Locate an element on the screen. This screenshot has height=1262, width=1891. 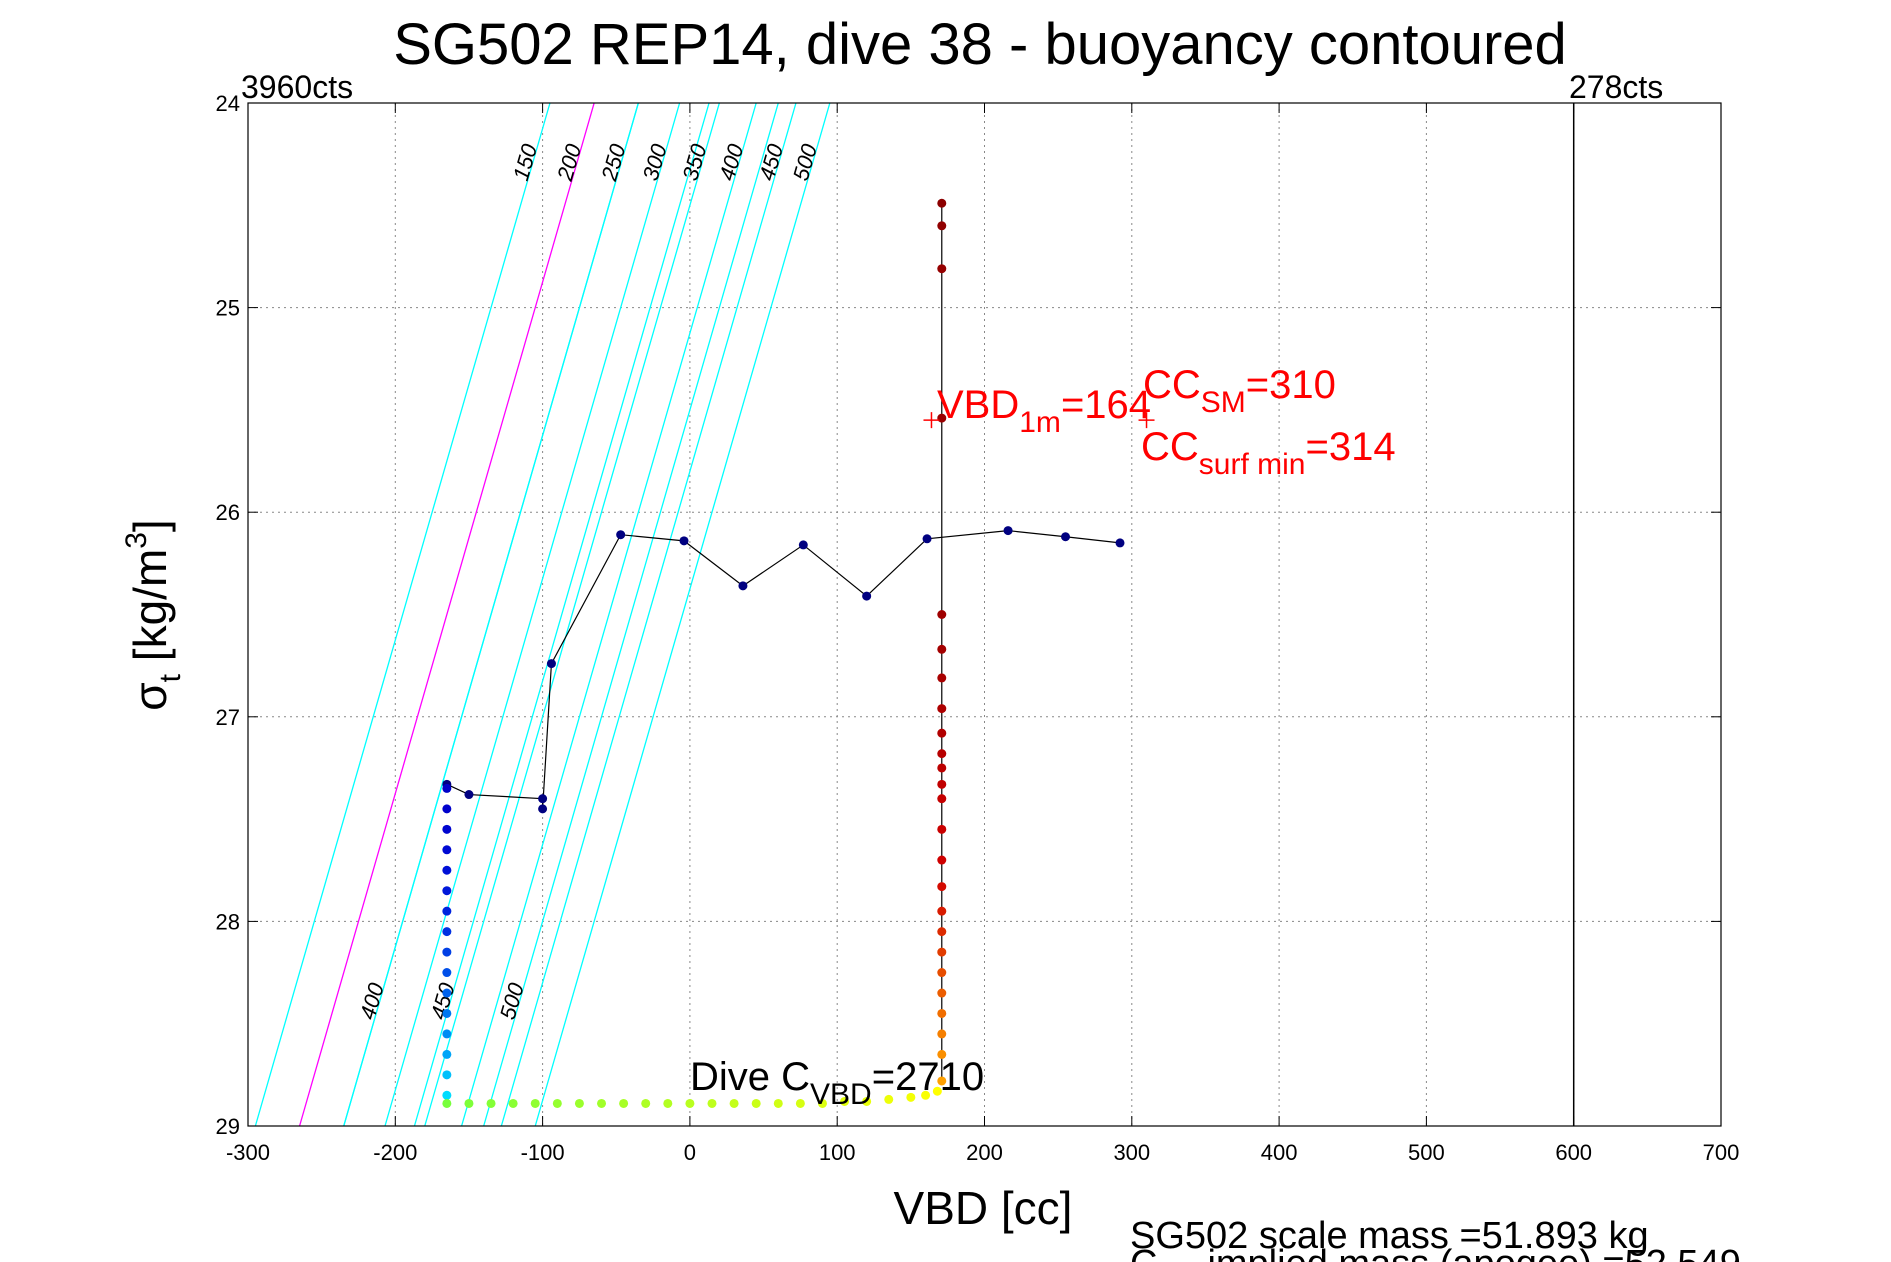
x-tick-label: -300 is located at coordinates (248, 1152).